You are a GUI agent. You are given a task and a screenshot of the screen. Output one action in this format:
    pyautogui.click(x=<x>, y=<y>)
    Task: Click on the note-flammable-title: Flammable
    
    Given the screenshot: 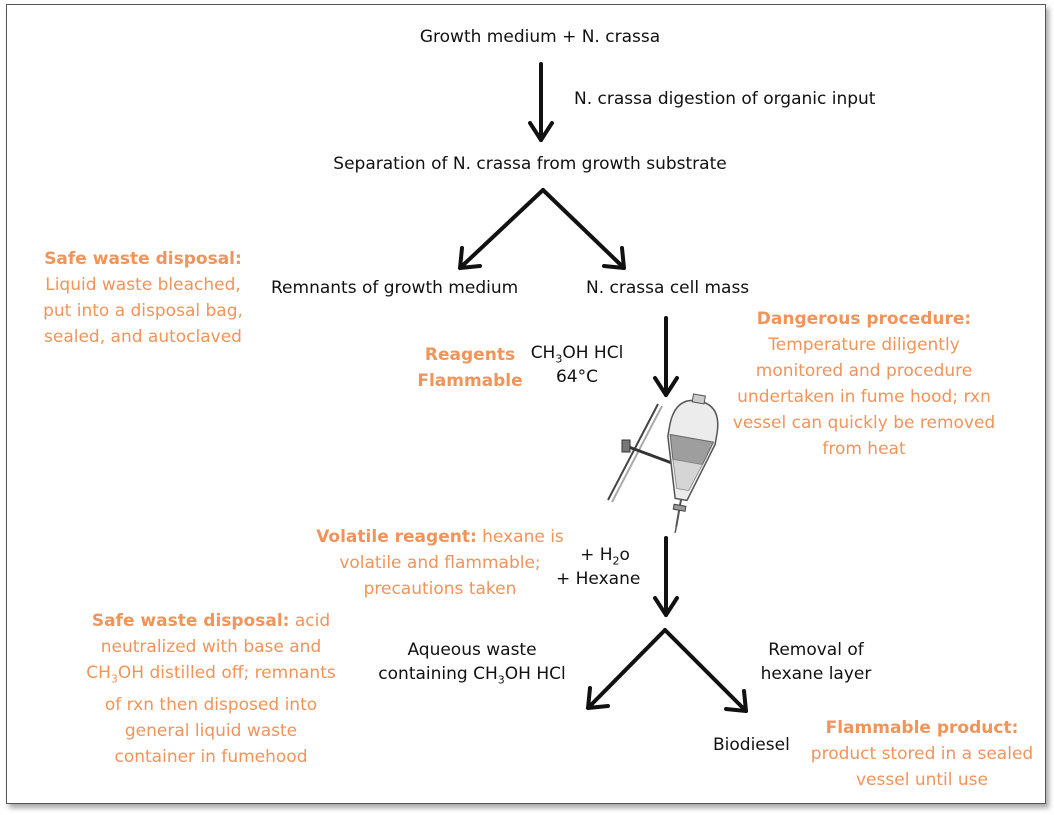 What is the action you would take?
    pyautogui.click(x=470, y=381)
    